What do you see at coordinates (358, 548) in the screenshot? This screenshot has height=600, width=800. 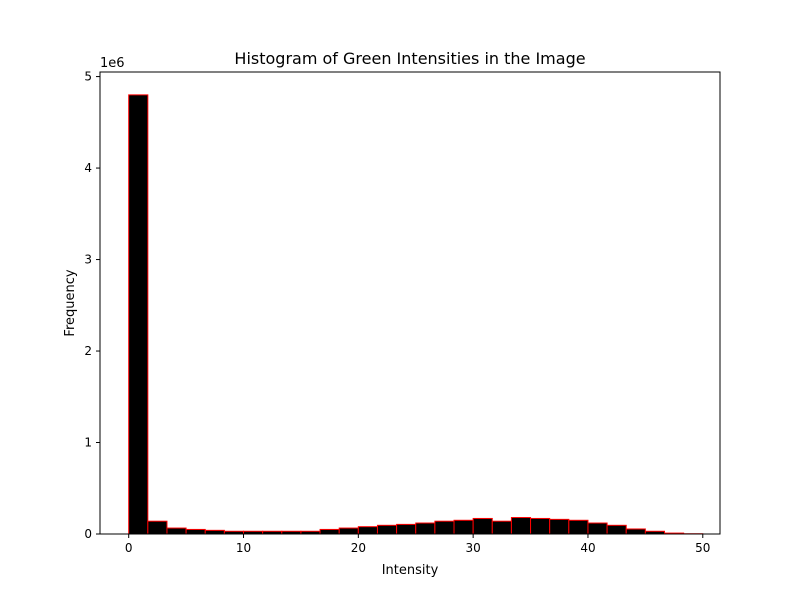 I see `x-tick-label: 20` at bounding box center [358, 548].